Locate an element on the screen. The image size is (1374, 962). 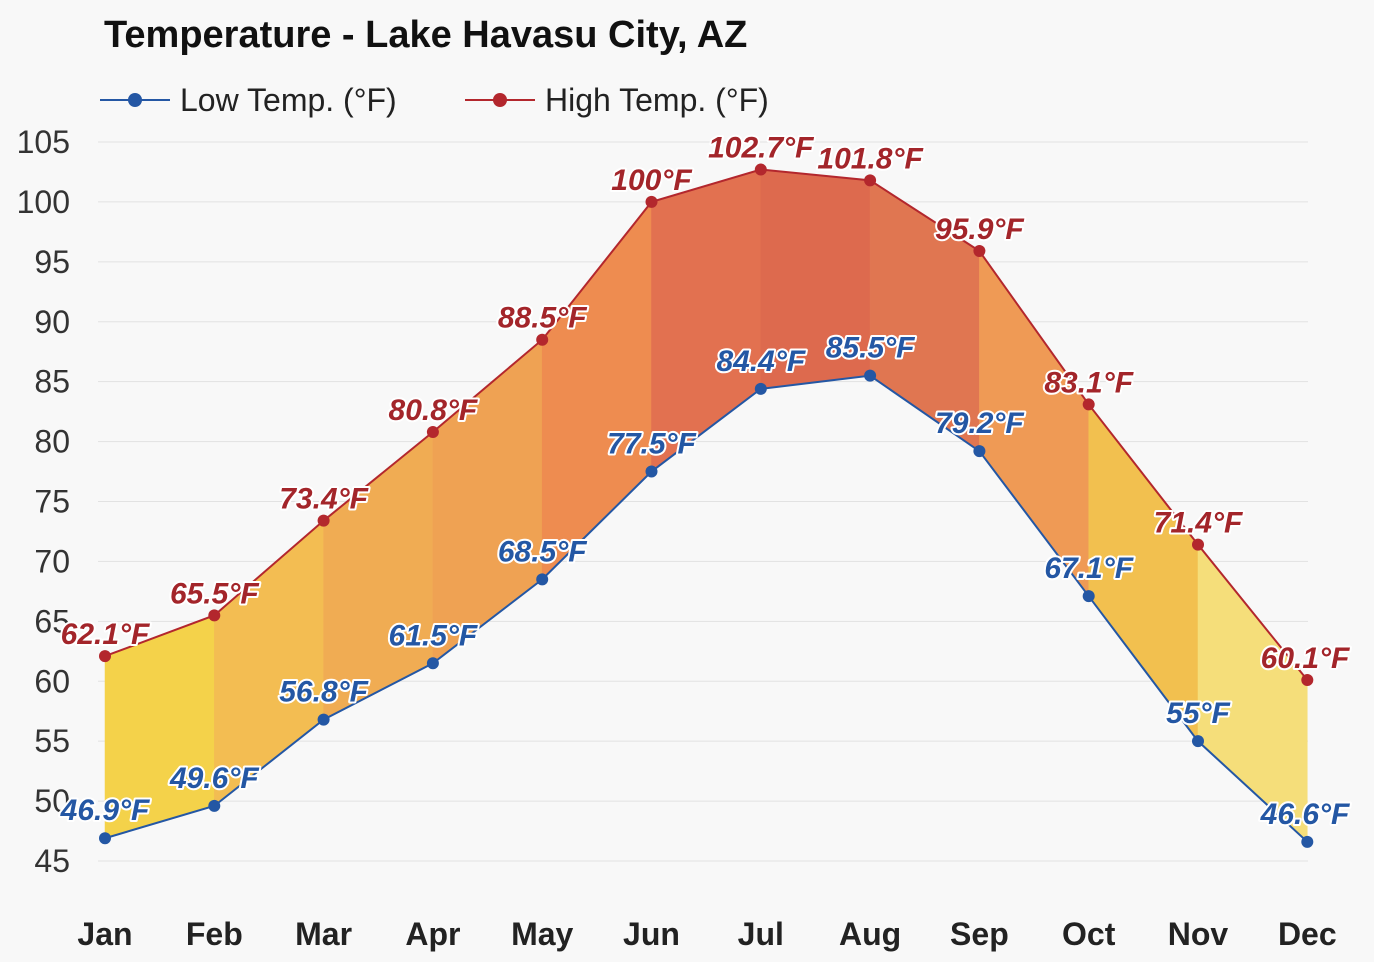
high-temp-data-label: 73.4°F is located at coordinates (323, 499).